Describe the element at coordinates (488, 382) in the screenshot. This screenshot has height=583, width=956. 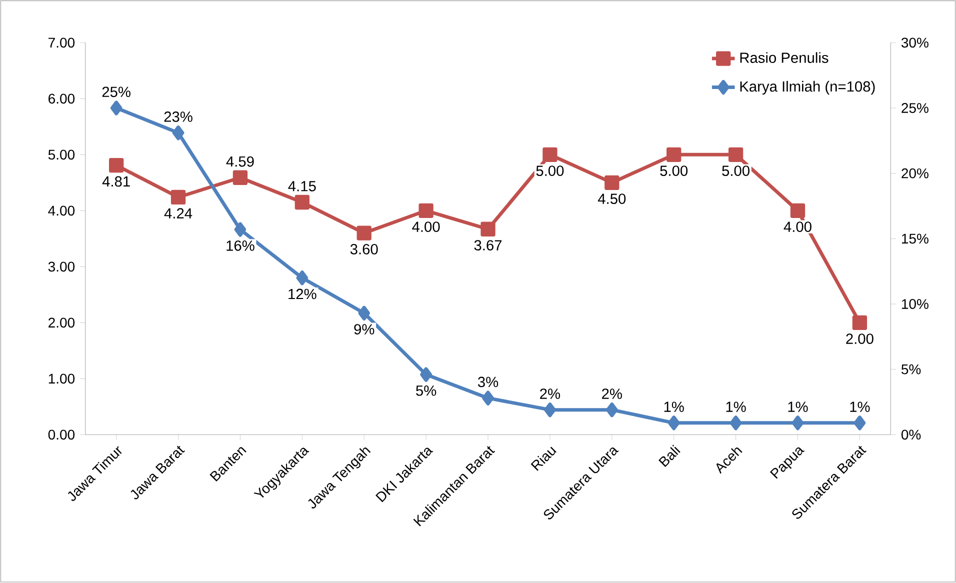
I see `data-label: 3%` at that location.